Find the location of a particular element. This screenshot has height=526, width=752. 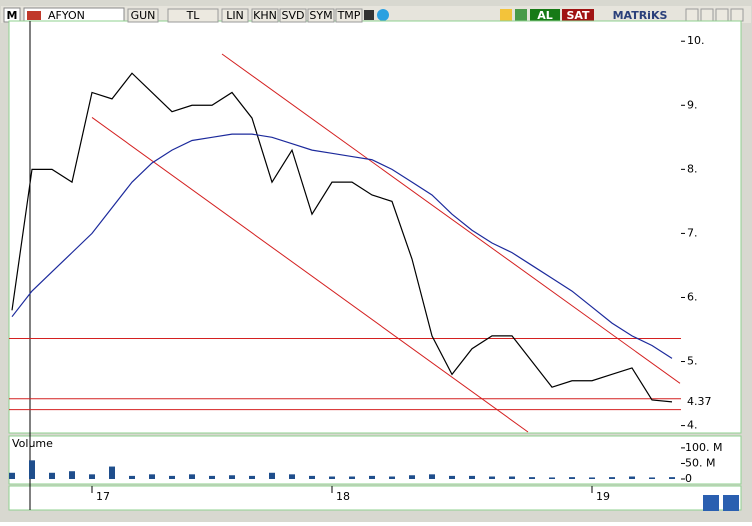

y-tick-label: 4. is located at coordinates (692, 425).